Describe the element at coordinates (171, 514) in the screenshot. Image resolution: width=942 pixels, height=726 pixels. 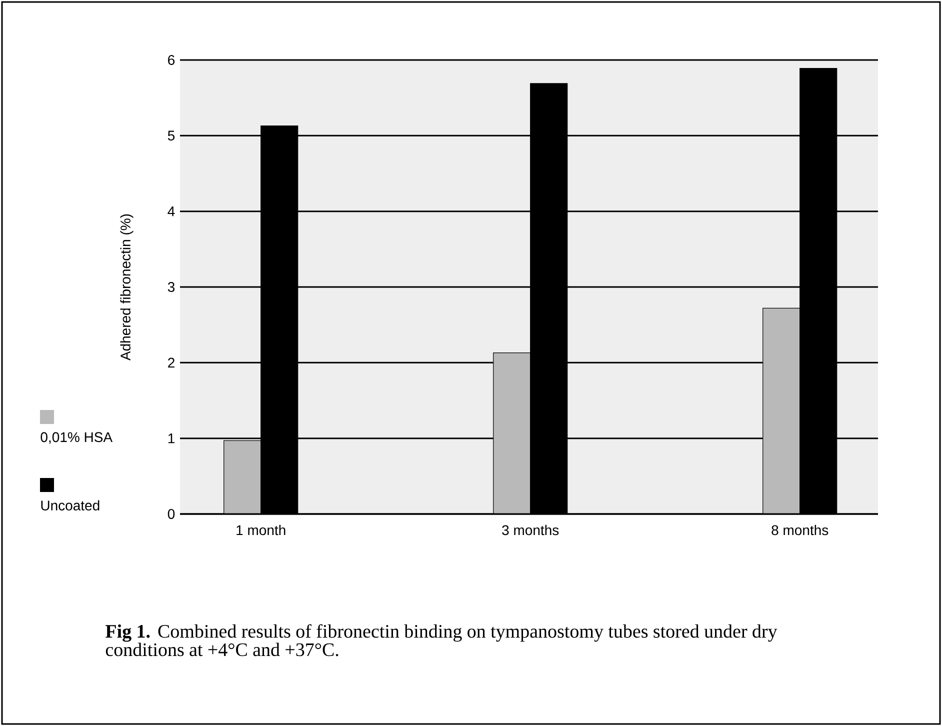
I see `y-tick-label: 0` at that location.